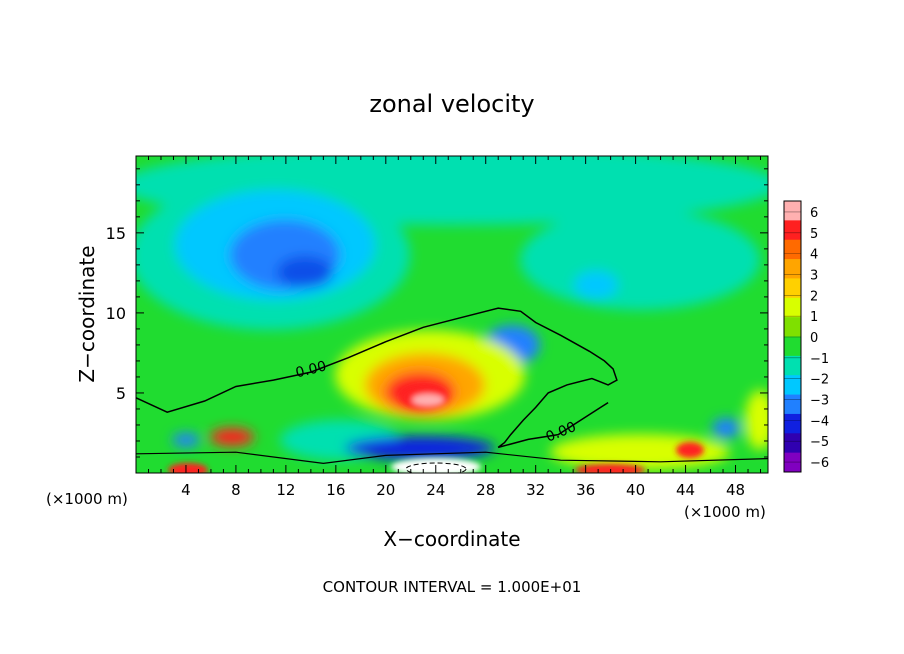  Describe the element at coordinates (435, 490) in the screenshot. I see `x-tick-label: 24` at that location.